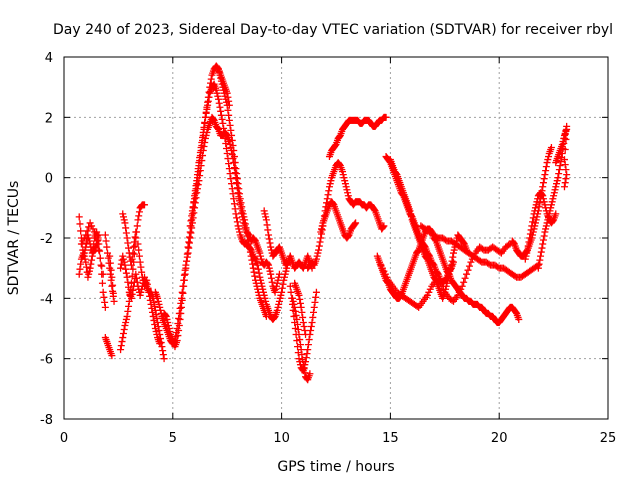  Describe the element at coordinates (46, 239) in the screenshot. I see `y-tick-label: -2` at that location.